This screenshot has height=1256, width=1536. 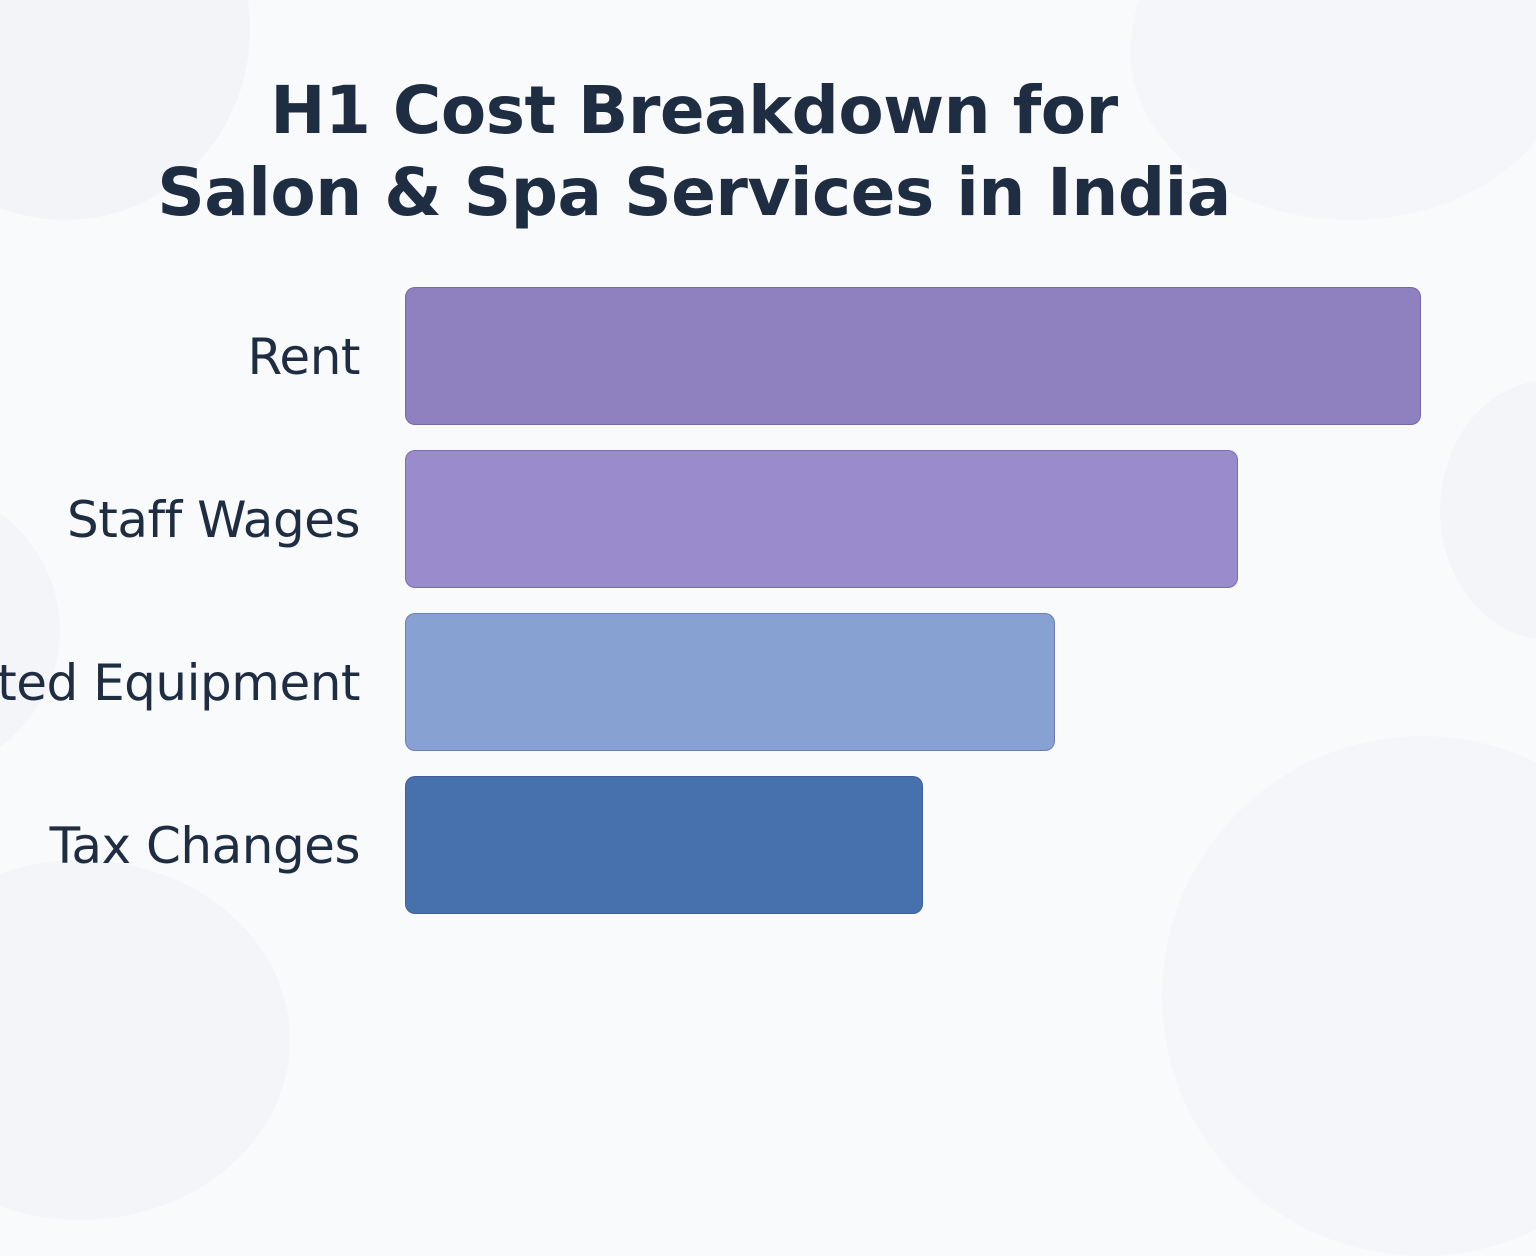 I want to click on bar-staff-wages, so click(x=822, y=519).